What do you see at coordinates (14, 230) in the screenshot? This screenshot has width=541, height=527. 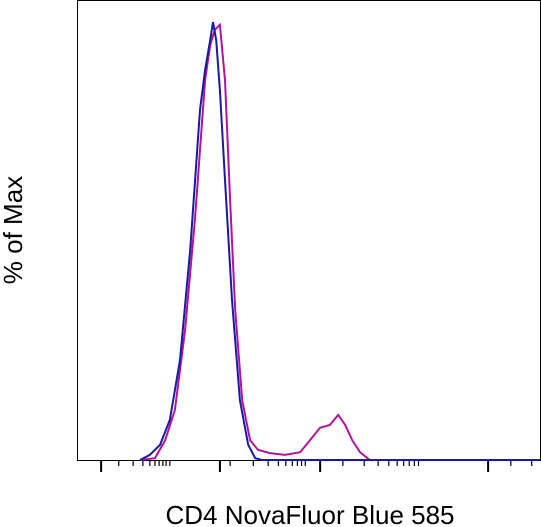 I see `y-axis-title: % of Max` at bounding box center [14, 230].